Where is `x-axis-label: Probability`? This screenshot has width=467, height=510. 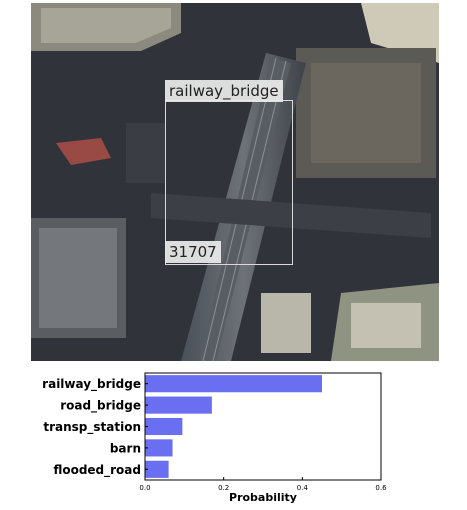 x-axis-label: Probability is located at coordinates (263, 497).